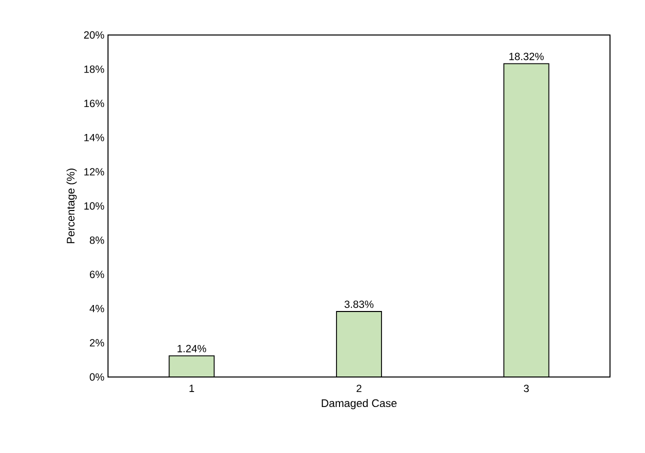  What do you see at coordinates (359, 388) in the screenshot?
I see `x-tick-label: 2` at bounding box center [359, 388].